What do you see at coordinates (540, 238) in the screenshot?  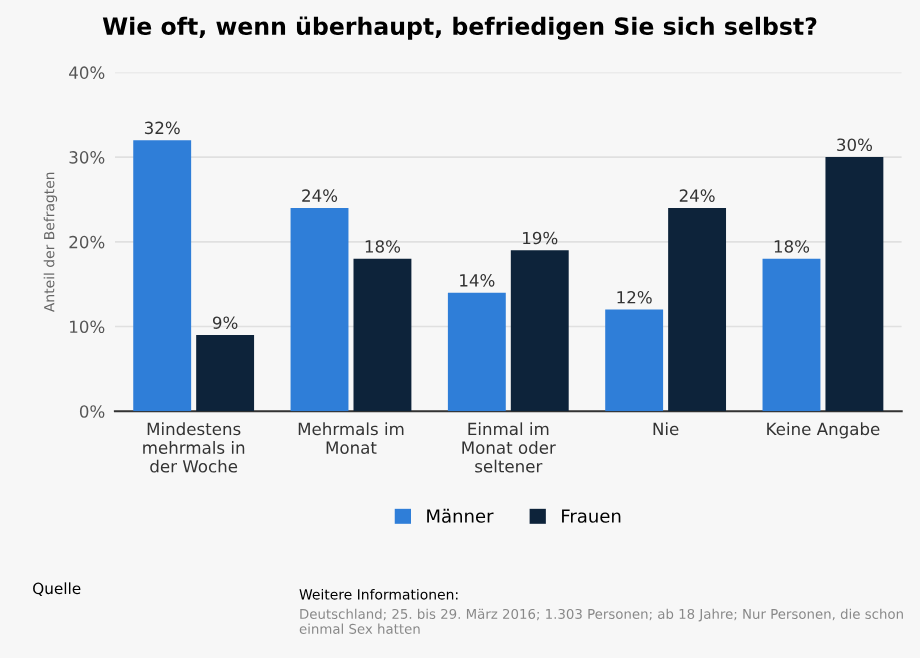 I see `data-label: 19%` at bounding box center [540, 238].